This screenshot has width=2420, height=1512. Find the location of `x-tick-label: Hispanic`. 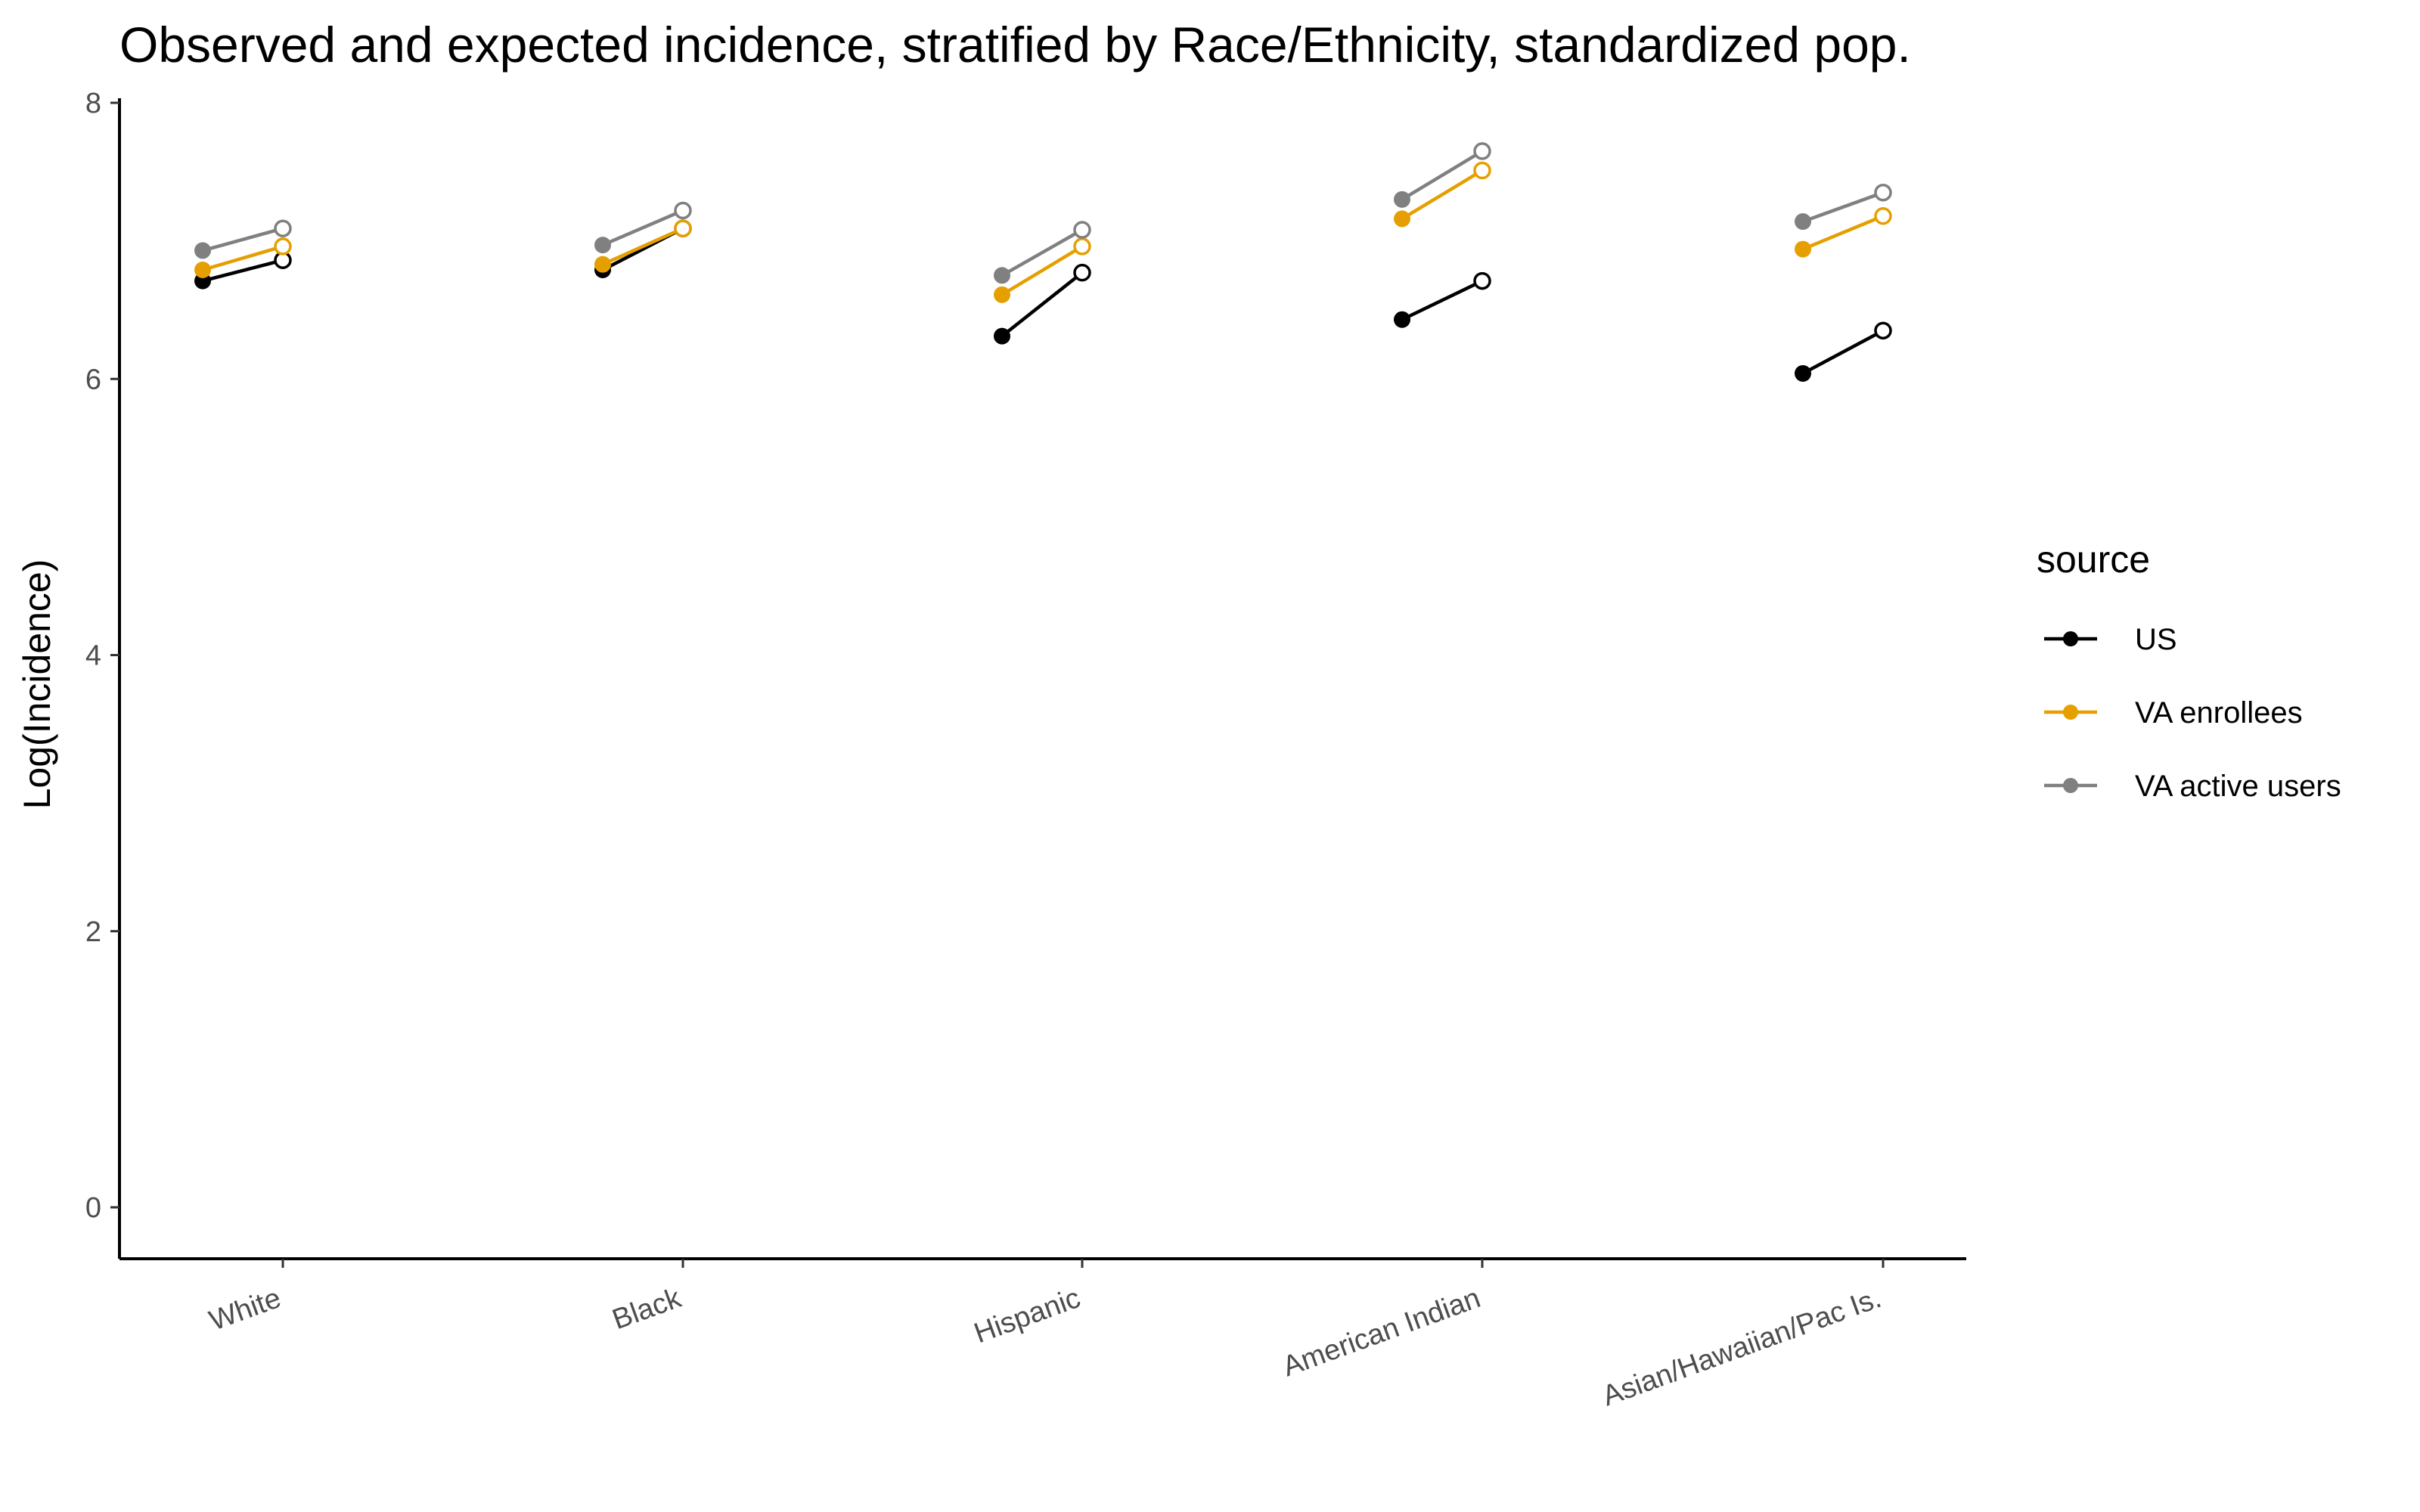

x-tick-label: Hispanic is located at coordinates (1027, 1315).